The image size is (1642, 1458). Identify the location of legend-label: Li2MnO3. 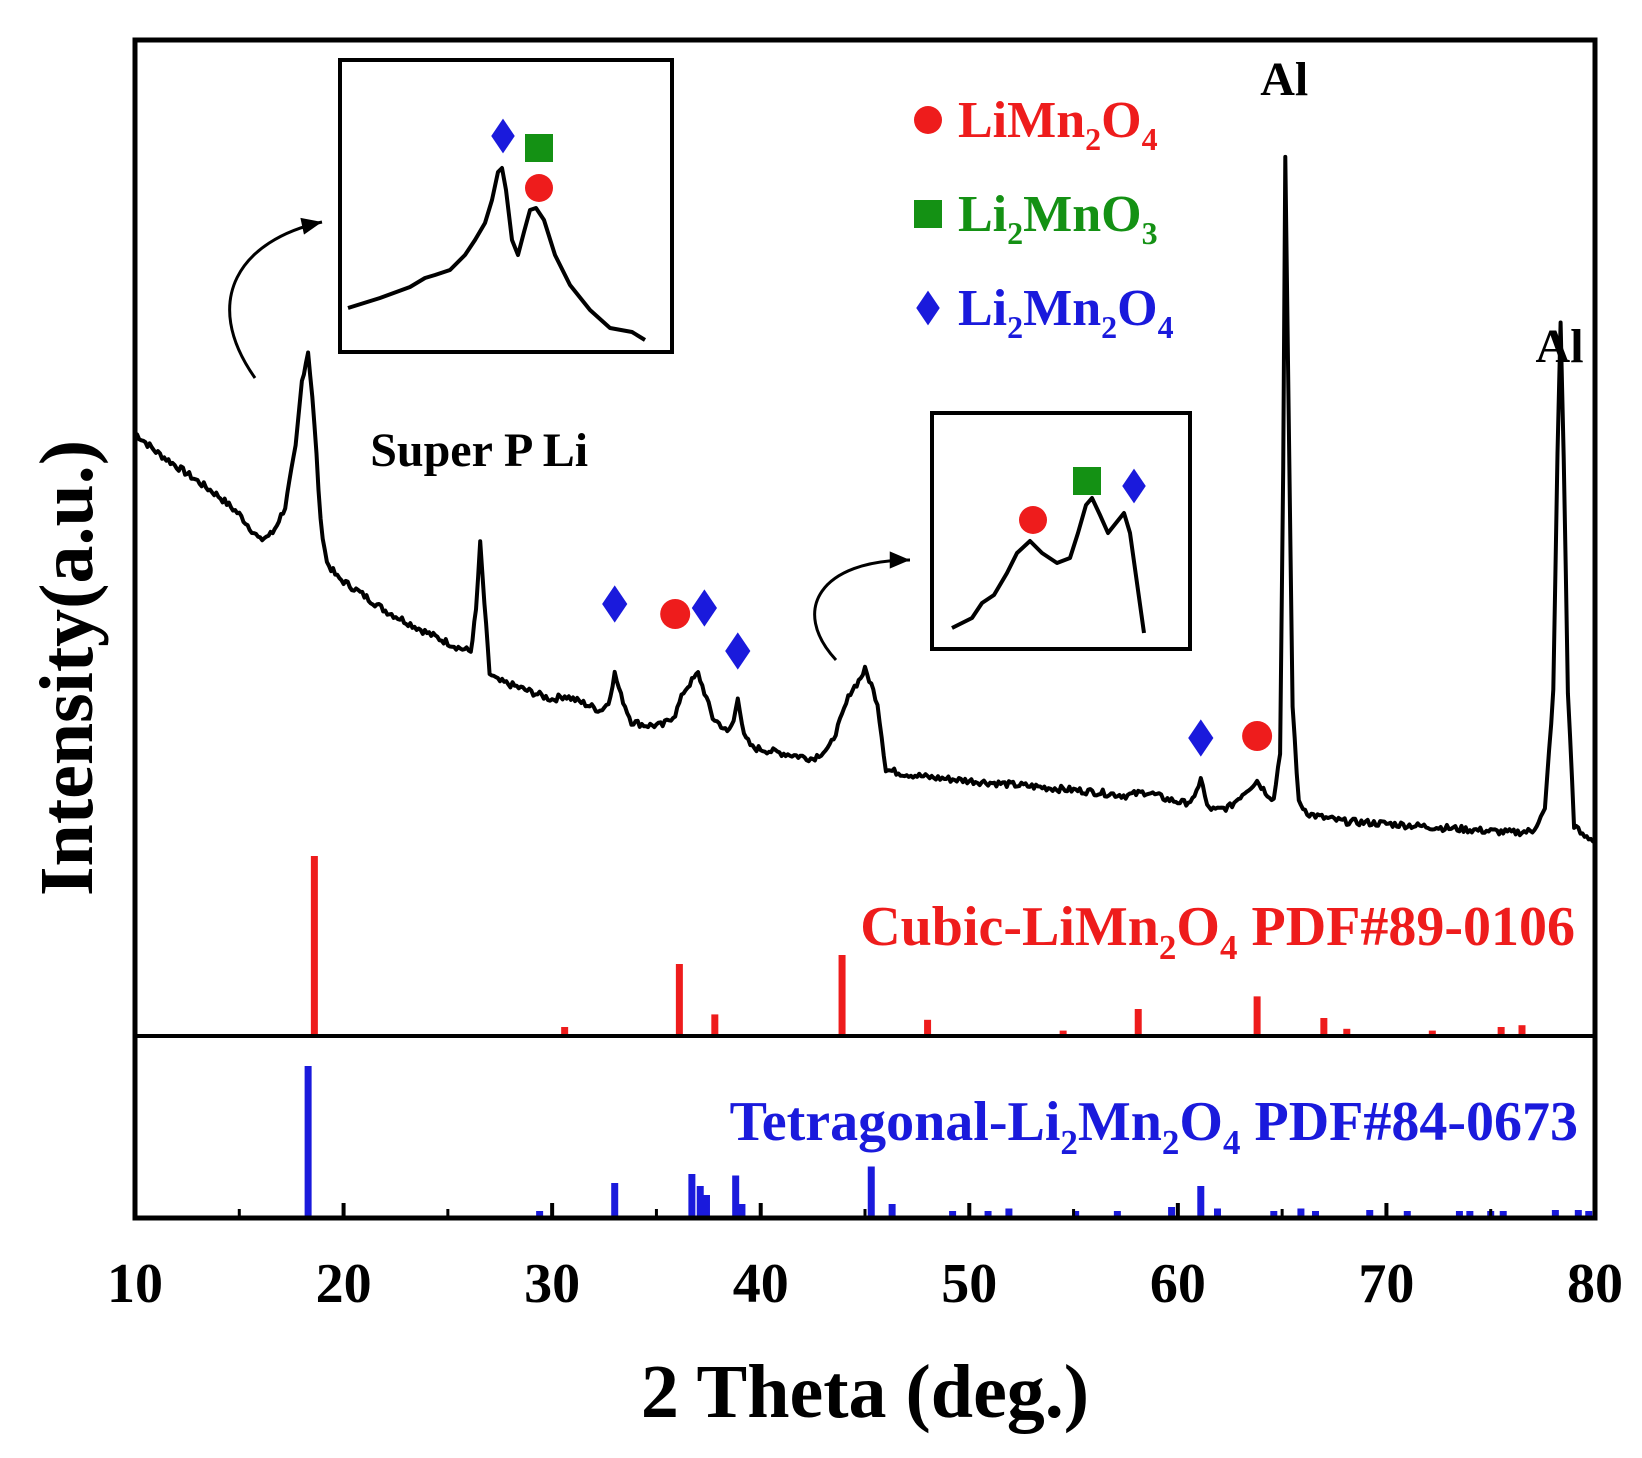
(1058, 218).